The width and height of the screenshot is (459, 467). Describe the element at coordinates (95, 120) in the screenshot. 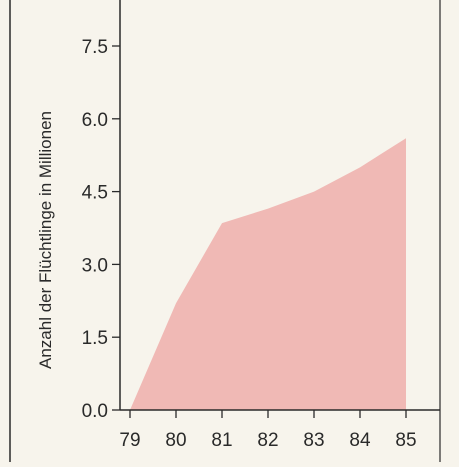

I see `y-tick-label-6.0: 6.0` at that location.